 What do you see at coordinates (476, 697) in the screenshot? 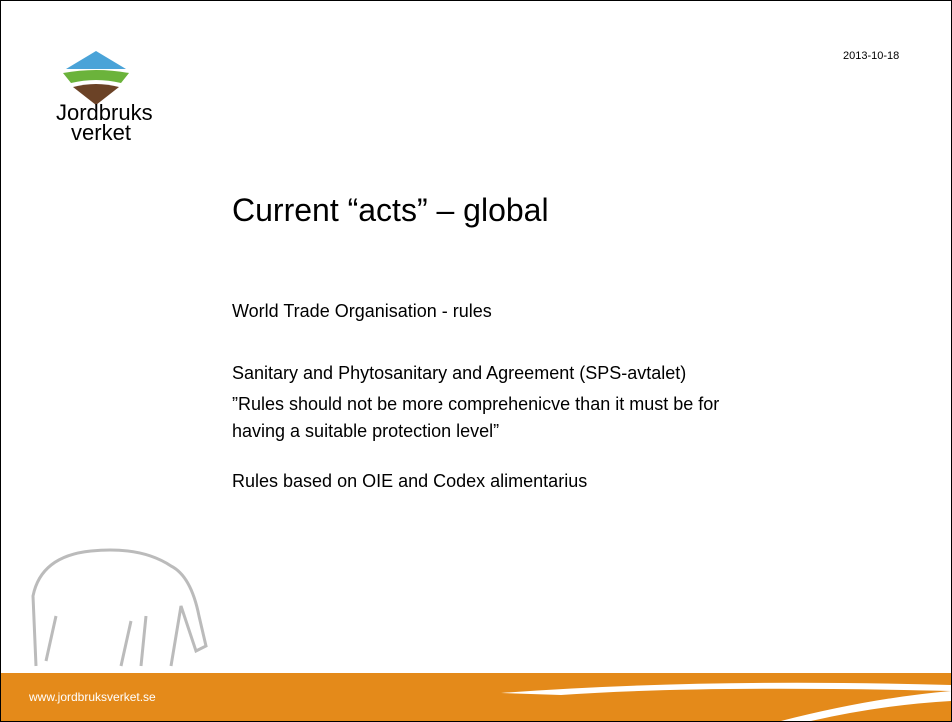
I see `footer-band` at bounding box center [476, 697].